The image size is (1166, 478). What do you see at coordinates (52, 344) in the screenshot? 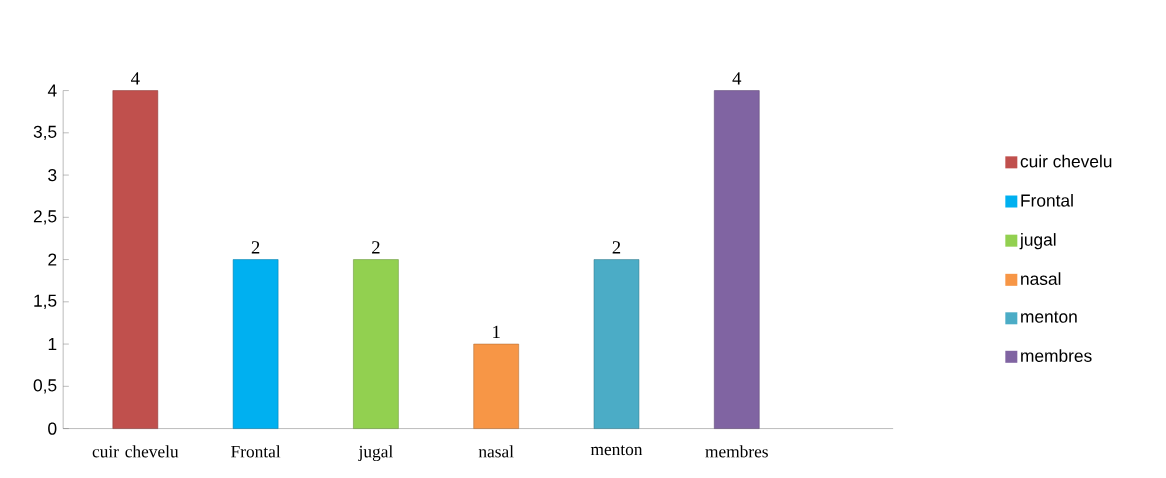
I see `y-tick-label: 1` at bounding box center [52, 344].